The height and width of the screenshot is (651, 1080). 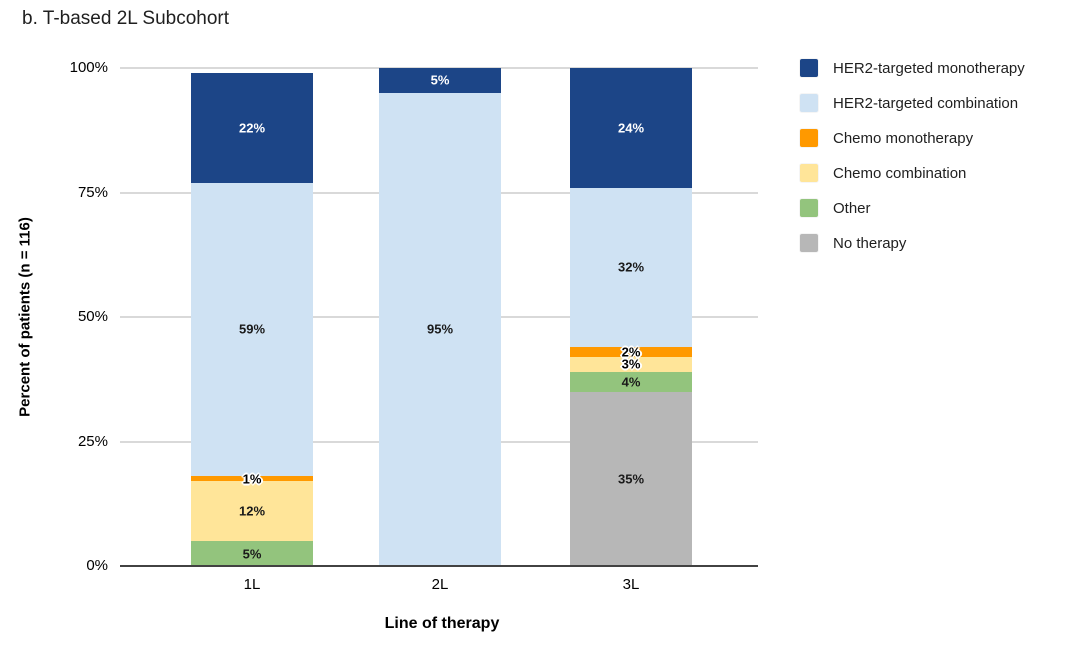 I want to click on y-tick-label: 50%, so click(x=92, y=316).